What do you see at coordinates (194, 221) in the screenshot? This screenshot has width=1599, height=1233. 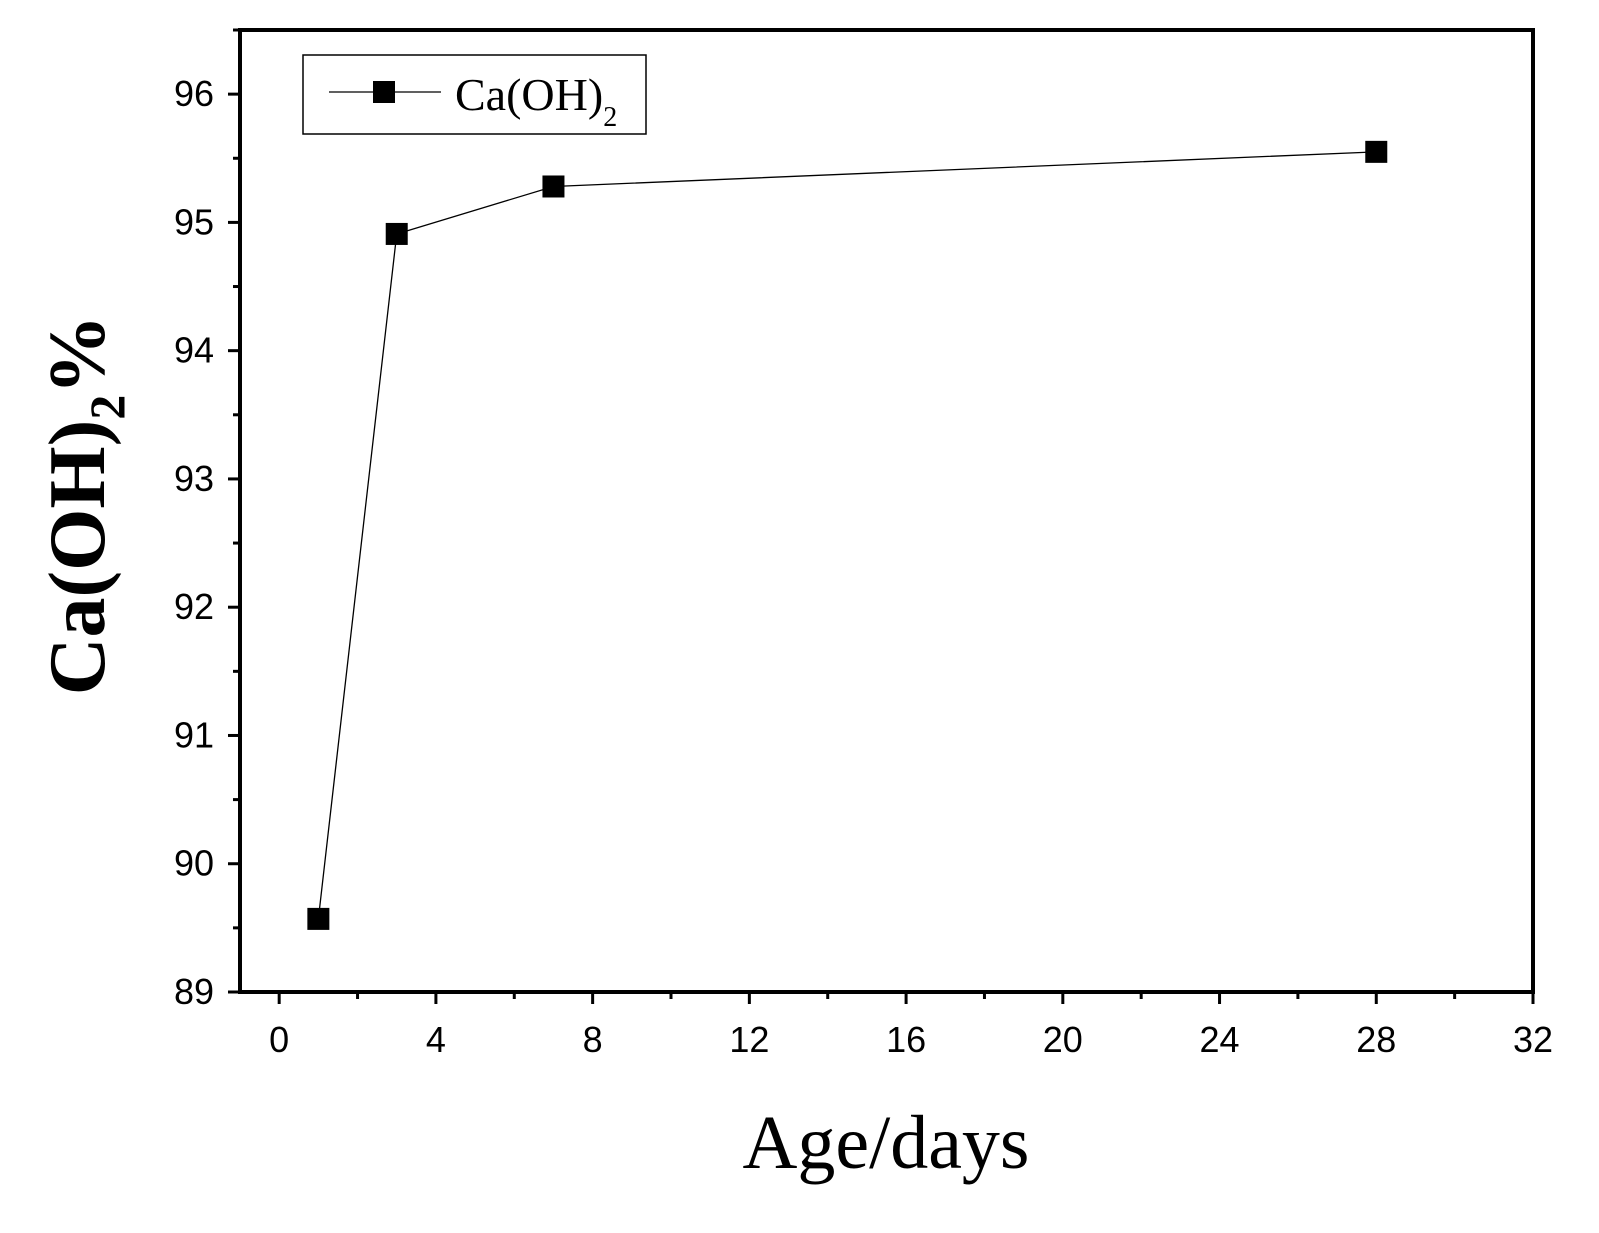 I see `y-tick-label: 95` at bounding box center [194, 221].